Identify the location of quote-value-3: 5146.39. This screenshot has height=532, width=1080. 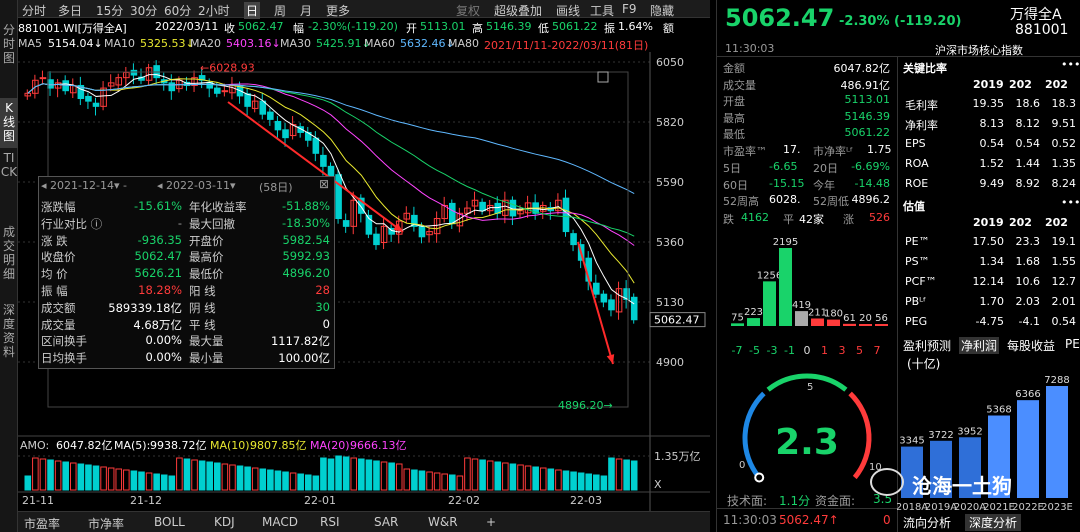
(867, 116).